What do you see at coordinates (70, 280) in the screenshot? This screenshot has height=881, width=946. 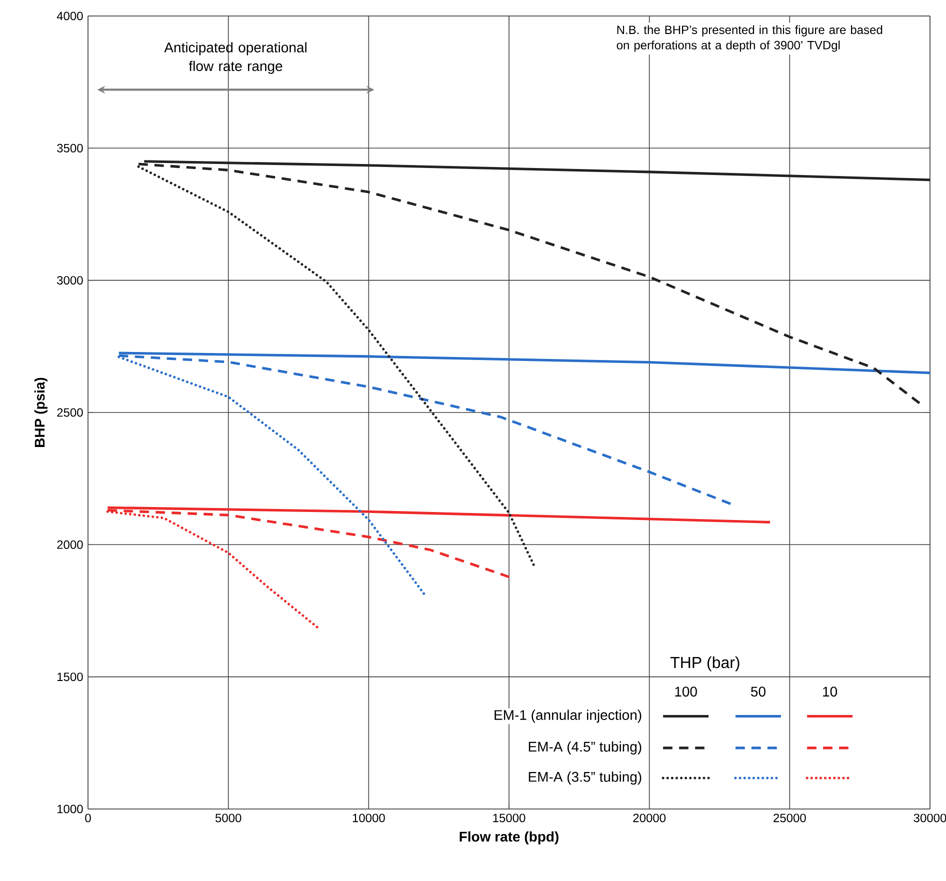 I see `y-tick-label: 3000` at bounding box center [70, 280].